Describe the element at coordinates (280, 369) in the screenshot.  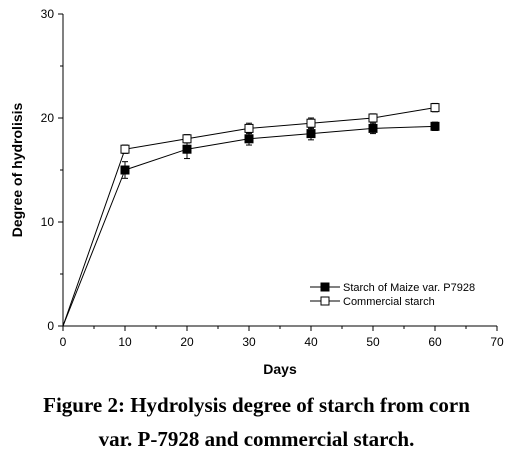
I see `x-axis-title: Days` at that location.